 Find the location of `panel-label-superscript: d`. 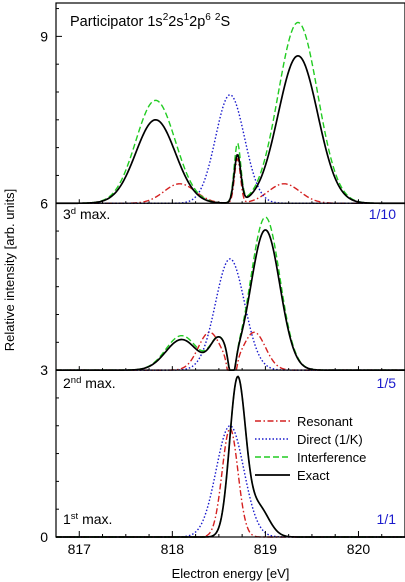

panel-label-superscript: d is located at coordinates (73, 211).